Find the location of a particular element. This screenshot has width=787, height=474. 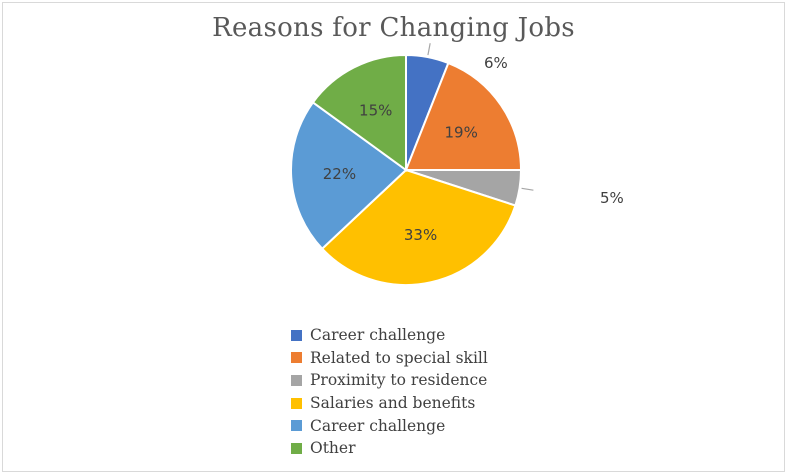

legend-label: Salaries and benefits is located at coordinates (393, 403).